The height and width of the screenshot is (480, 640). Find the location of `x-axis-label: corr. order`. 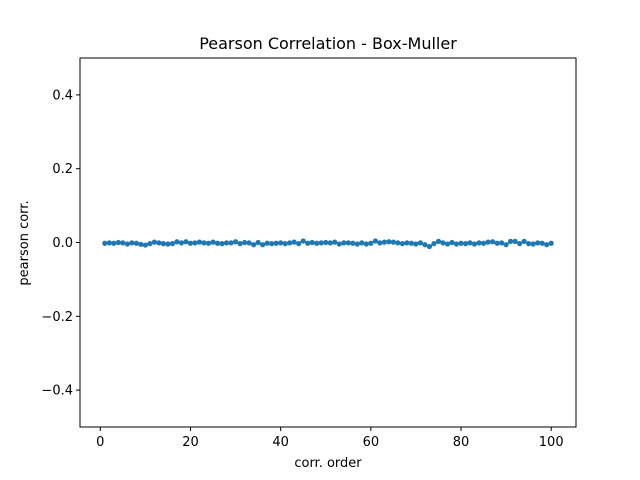

x-axis-label: corr. order is located at coordinates (328, 463).